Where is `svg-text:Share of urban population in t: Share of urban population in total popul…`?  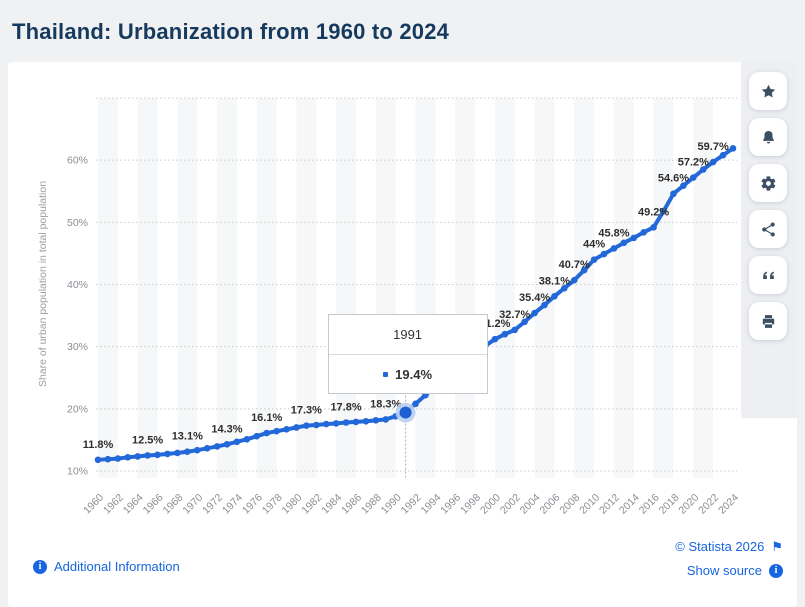 svg-text:Share of urban population in t: Share of urban population in total popul… is located at coordinates (43, 284).